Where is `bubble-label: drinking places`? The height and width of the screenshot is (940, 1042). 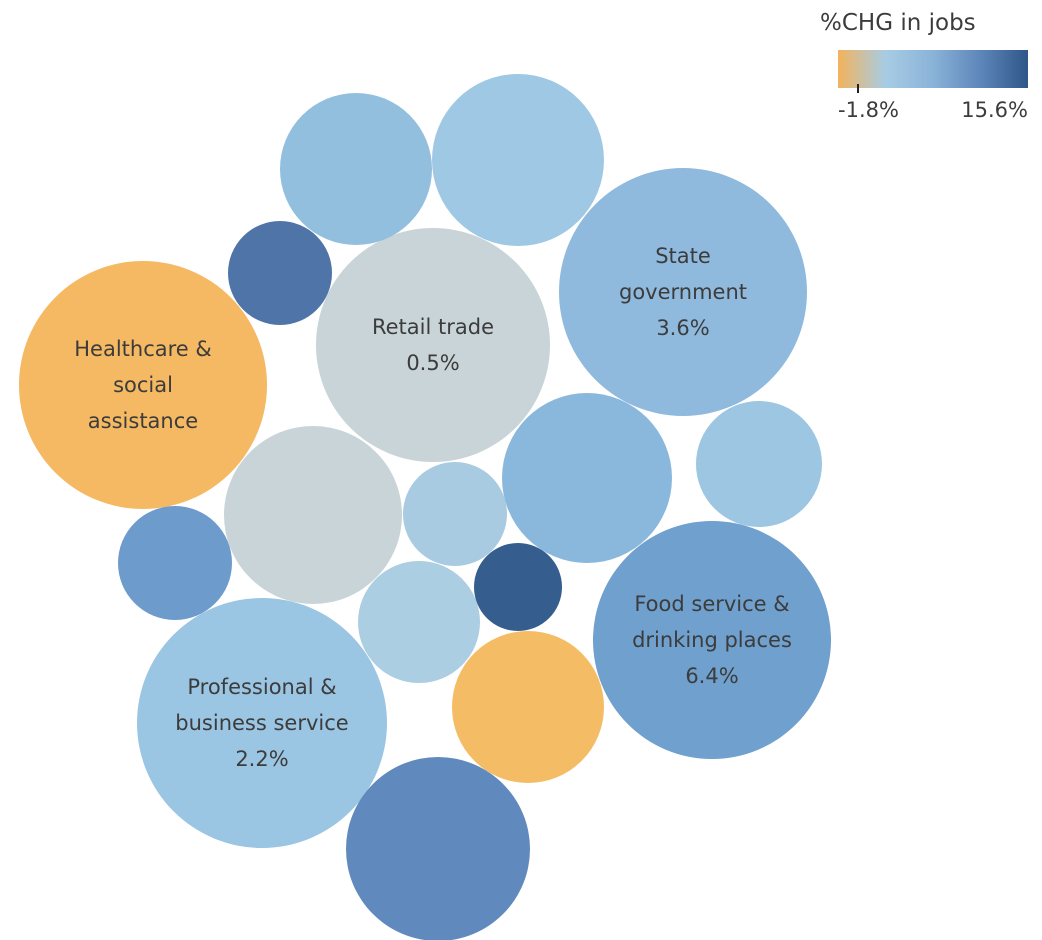 bubble-label: drinking places is located at coordinates (712, 640).